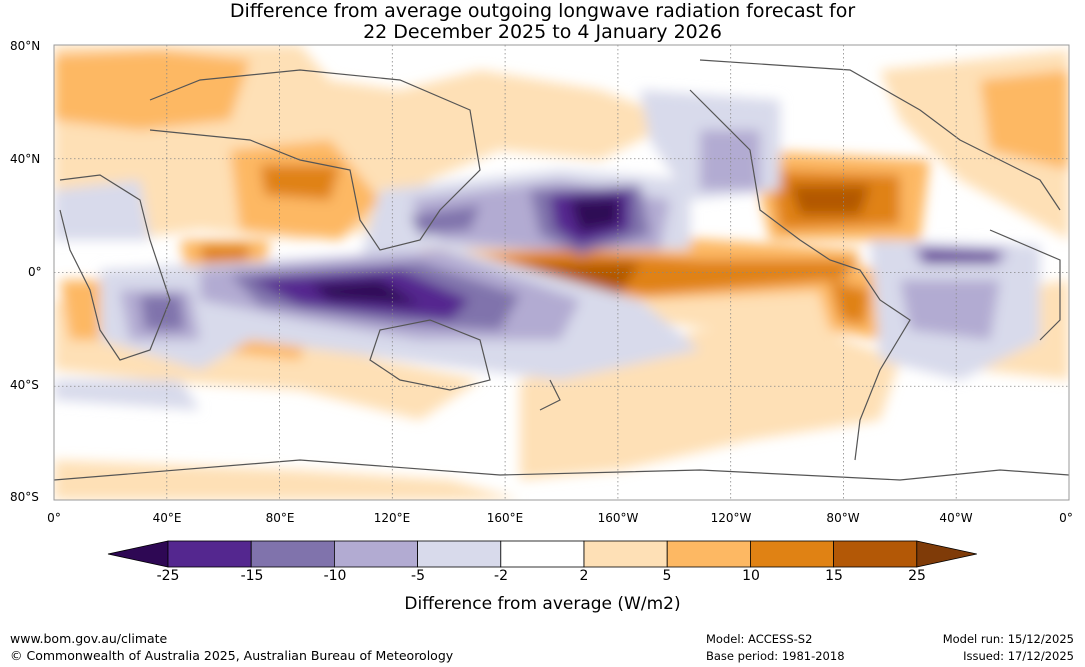  What do you see at coordinates (501, 576) in the screenshot?
I see `colorbar-tick-label: -2` at bounding box center [501, 576].